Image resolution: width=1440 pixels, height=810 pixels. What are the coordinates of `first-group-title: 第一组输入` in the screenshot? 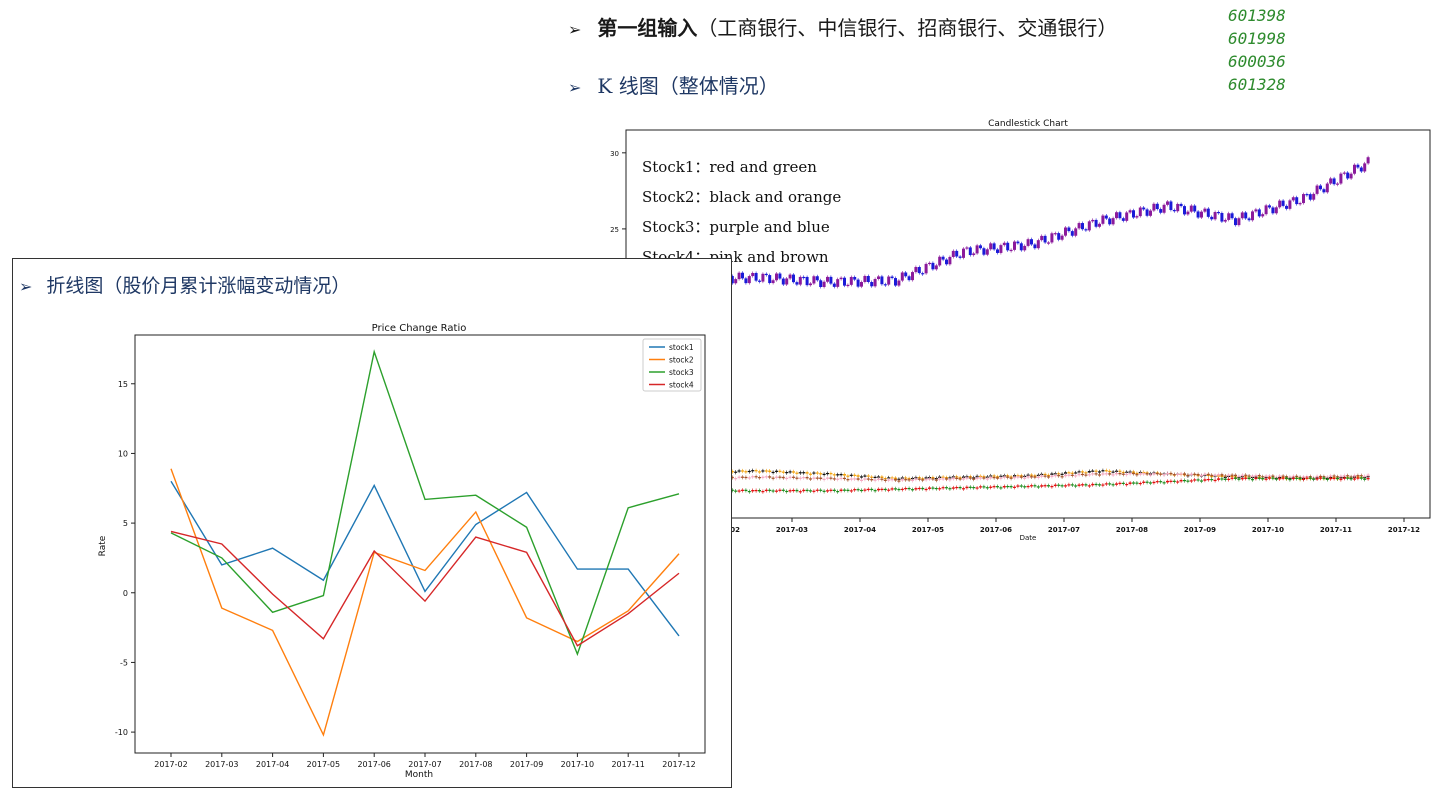 It's located at (647, 28).